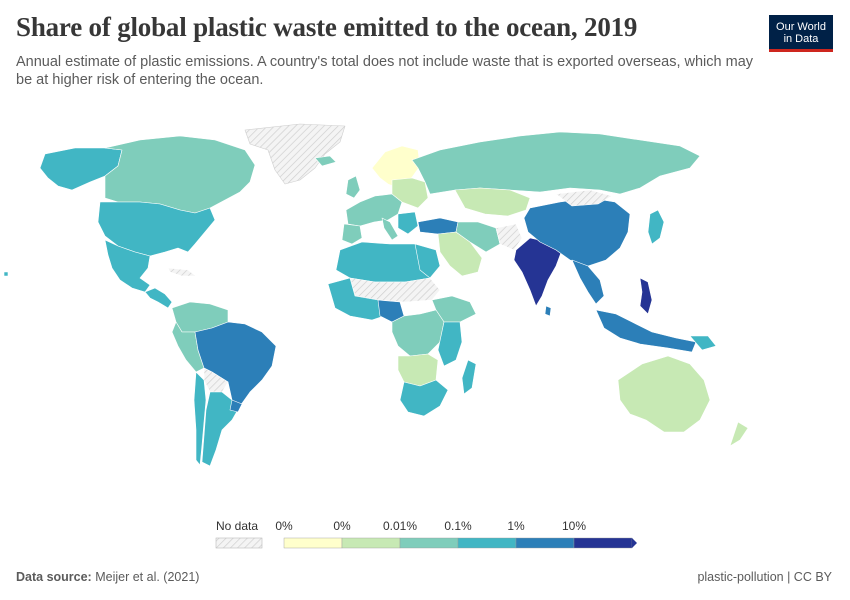 Image resolution: width=850 pixels, height=600 pixels. What do you see at coordinates (158, 298) in the screenshot?
I see `central-america` at bounding box center [158, 298].